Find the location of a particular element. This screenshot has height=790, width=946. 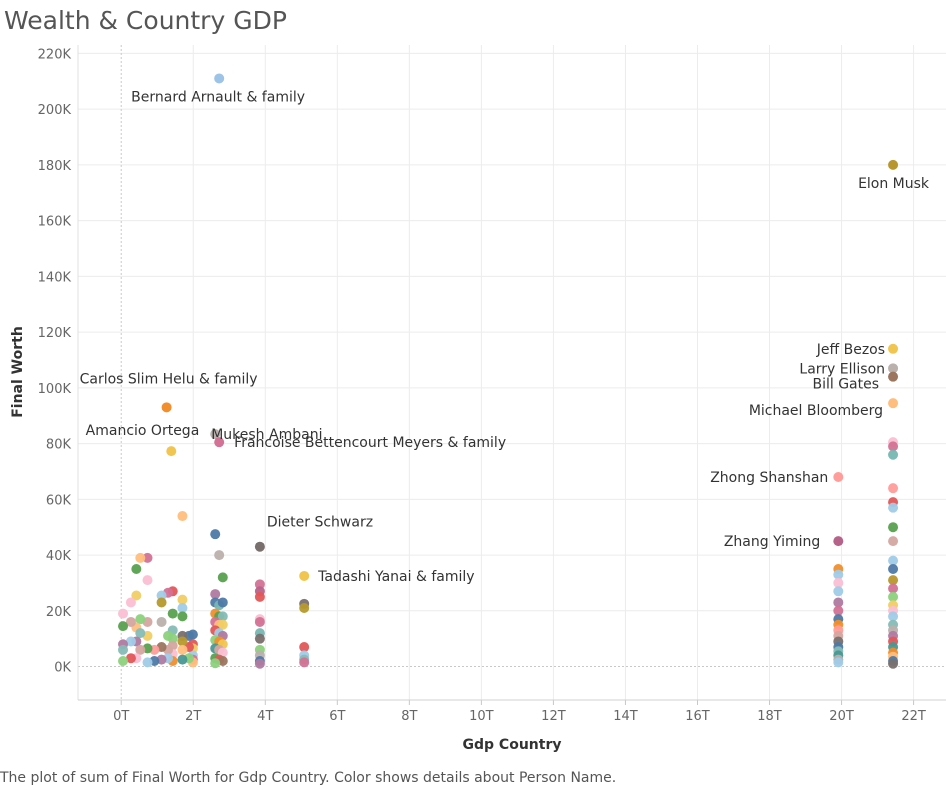

y-tick-label: 60K is located at coordinates (59, 500).